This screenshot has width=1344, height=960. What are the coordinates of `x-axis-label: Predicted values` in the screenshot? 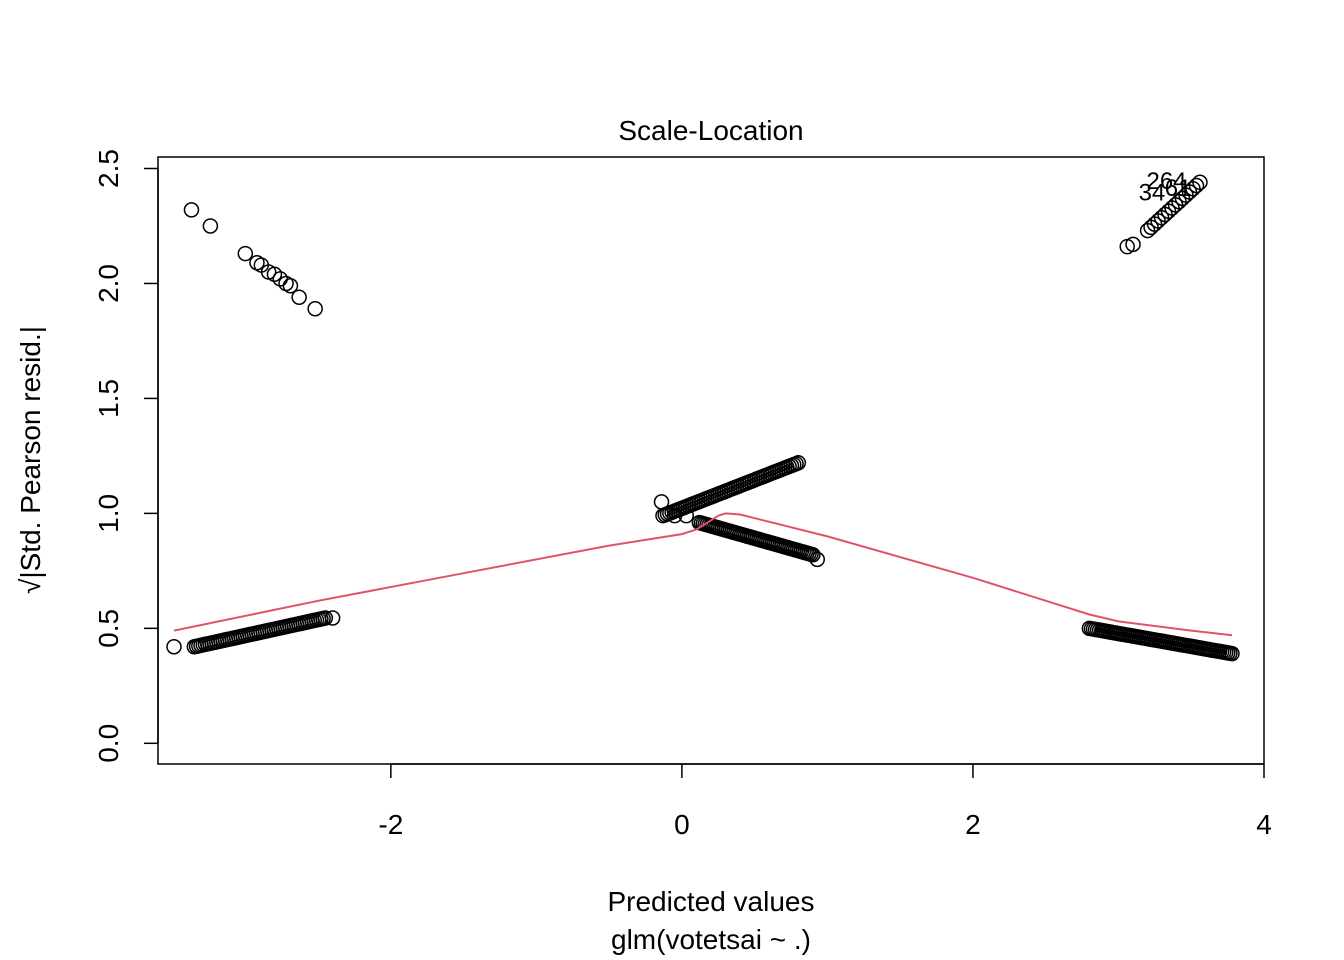 It's located at (710, 901).